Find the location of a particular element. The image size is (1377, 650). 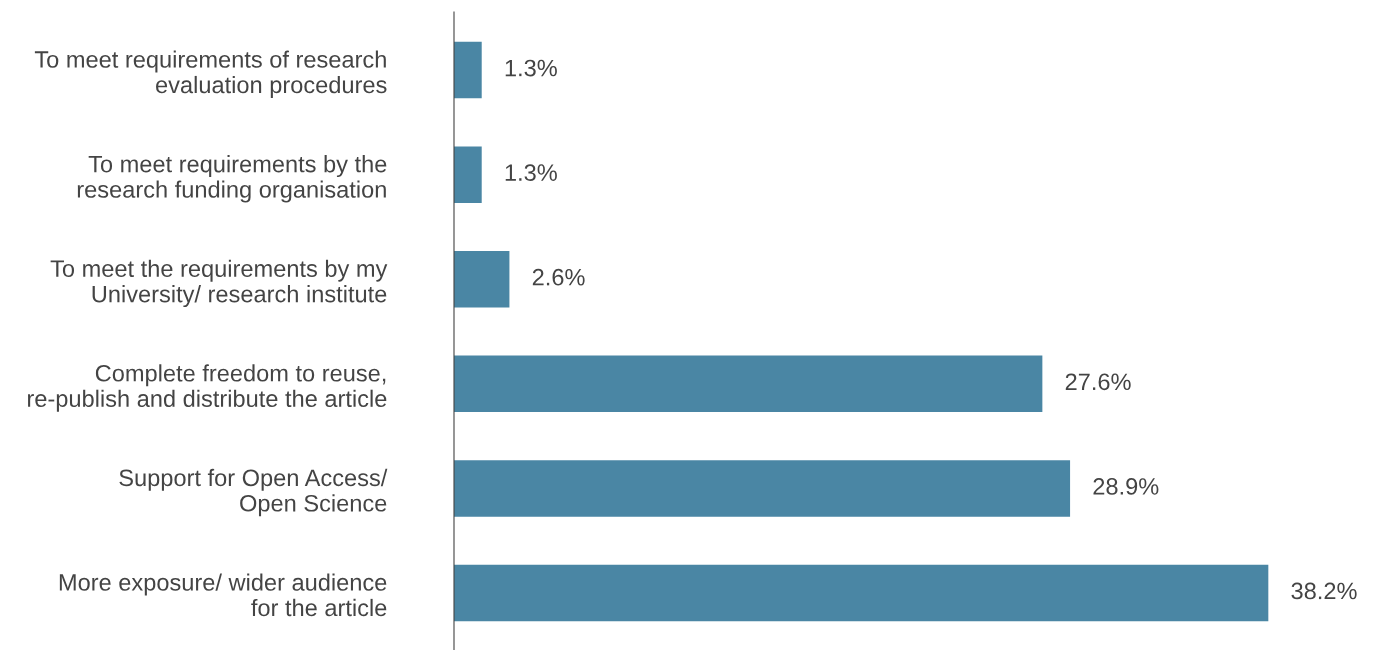

data-label: 2.6% is located at coordinates (558, 277).